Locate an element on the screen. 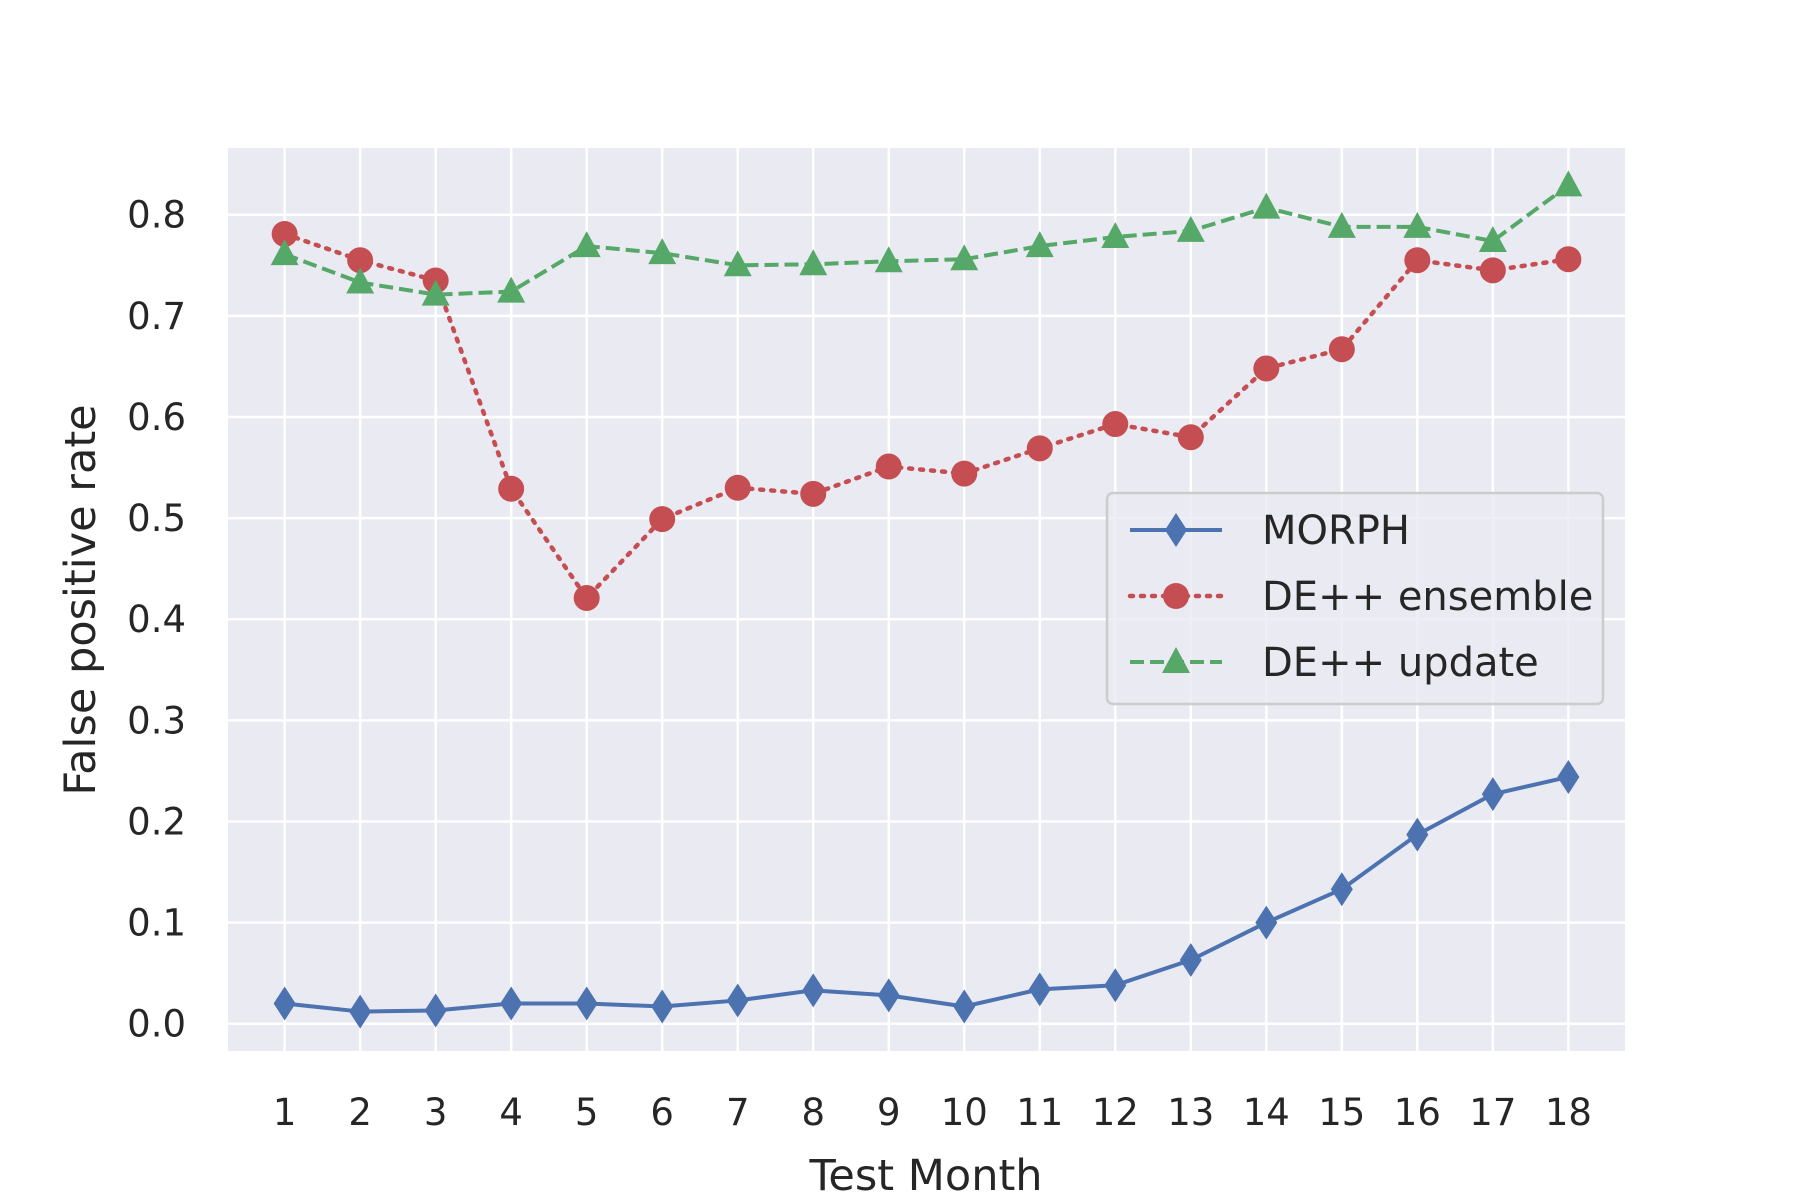 The image size is (1800, 1200). legend-entry-depp-update: DE++ update is located at coordinates (1334, 663).